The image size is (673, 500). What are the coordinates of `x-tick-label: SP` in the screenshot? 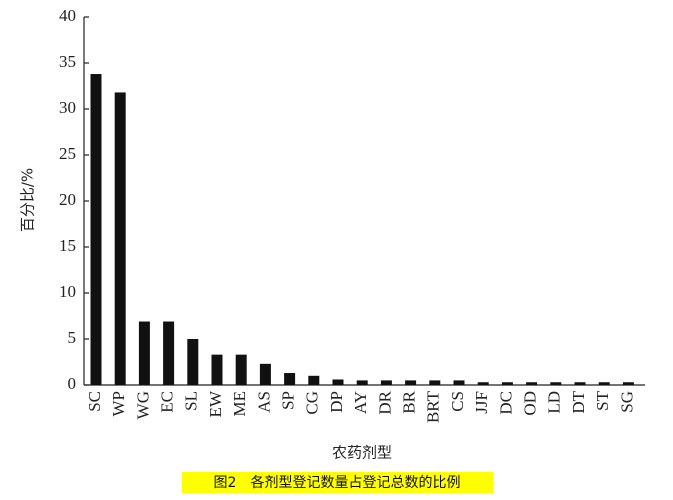 It's located at (288, 400).